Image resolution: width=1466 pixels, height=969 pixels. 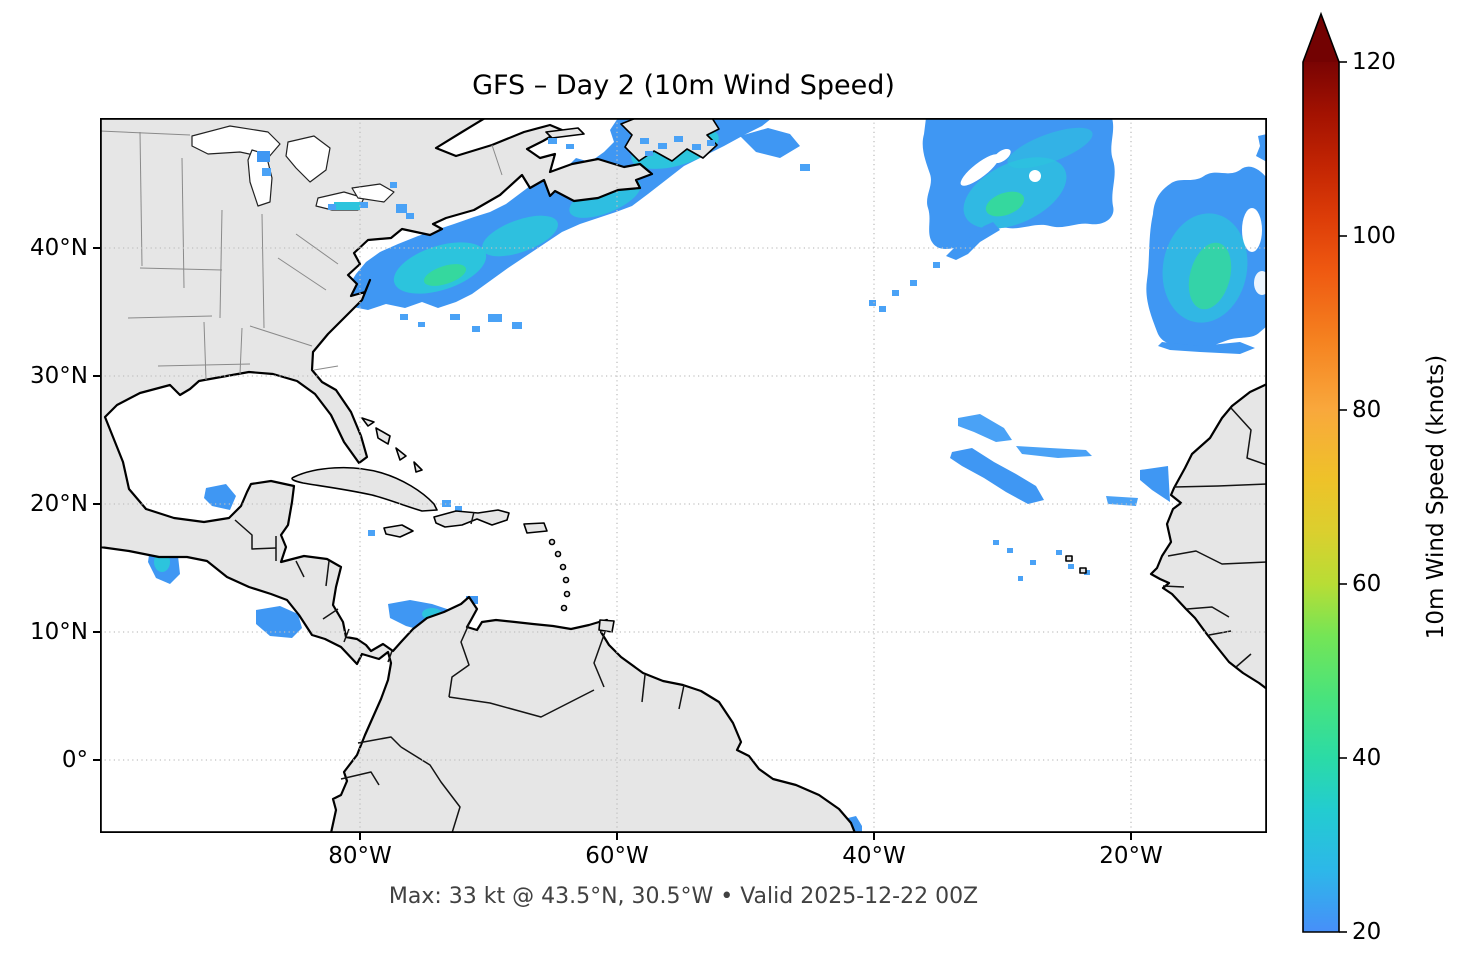 I want to click on colorbar-tick-marks, so click(x=1343, y=497).